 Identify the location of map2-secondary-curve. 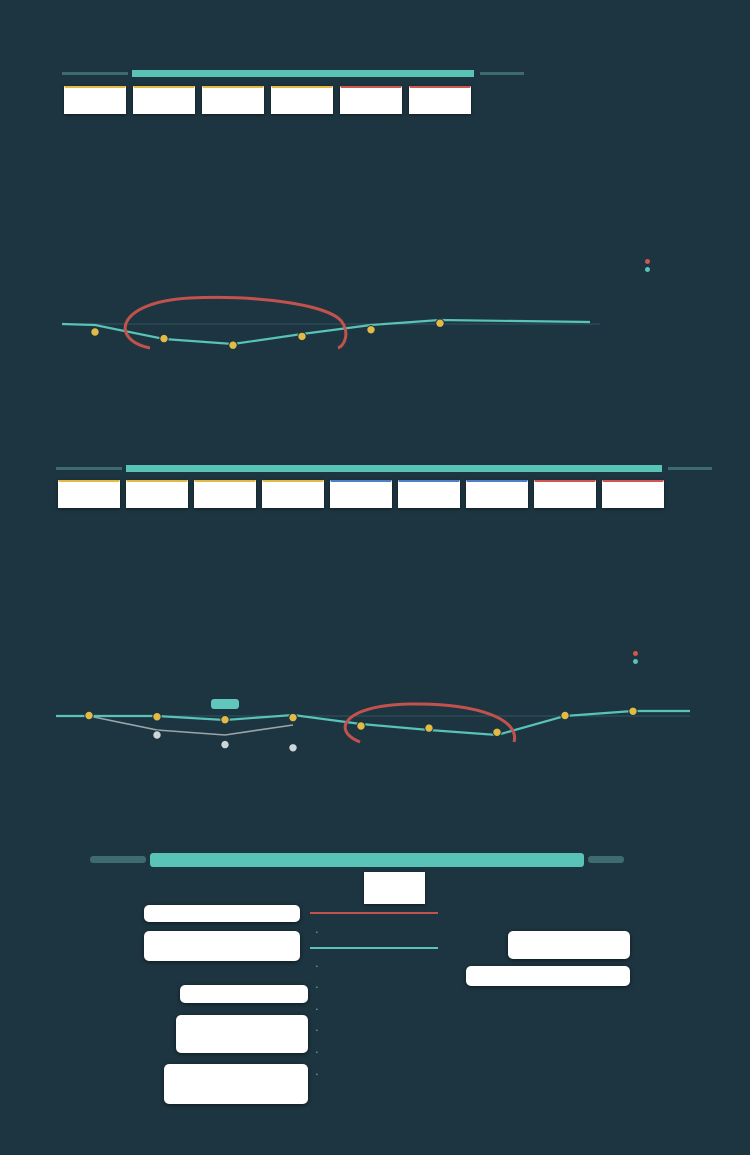
(191, 725).